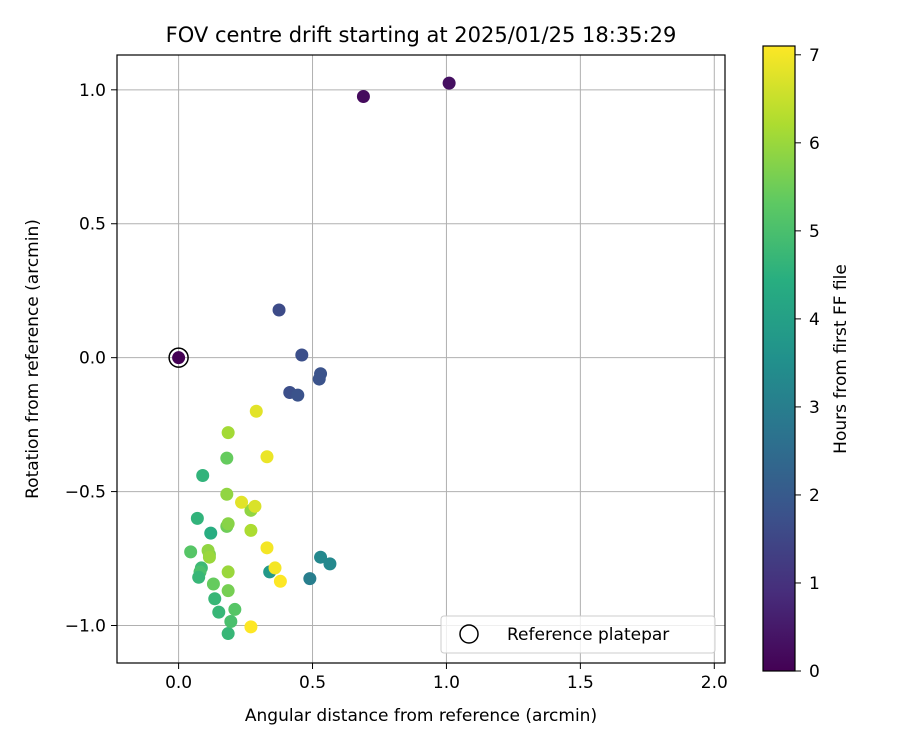 The height and width of the screenshot is (750, 900). What do you see at coordinates (85, 493) in the screenshot?
I see `y-tick-label: −0.5` at bounding box center [85, 493].